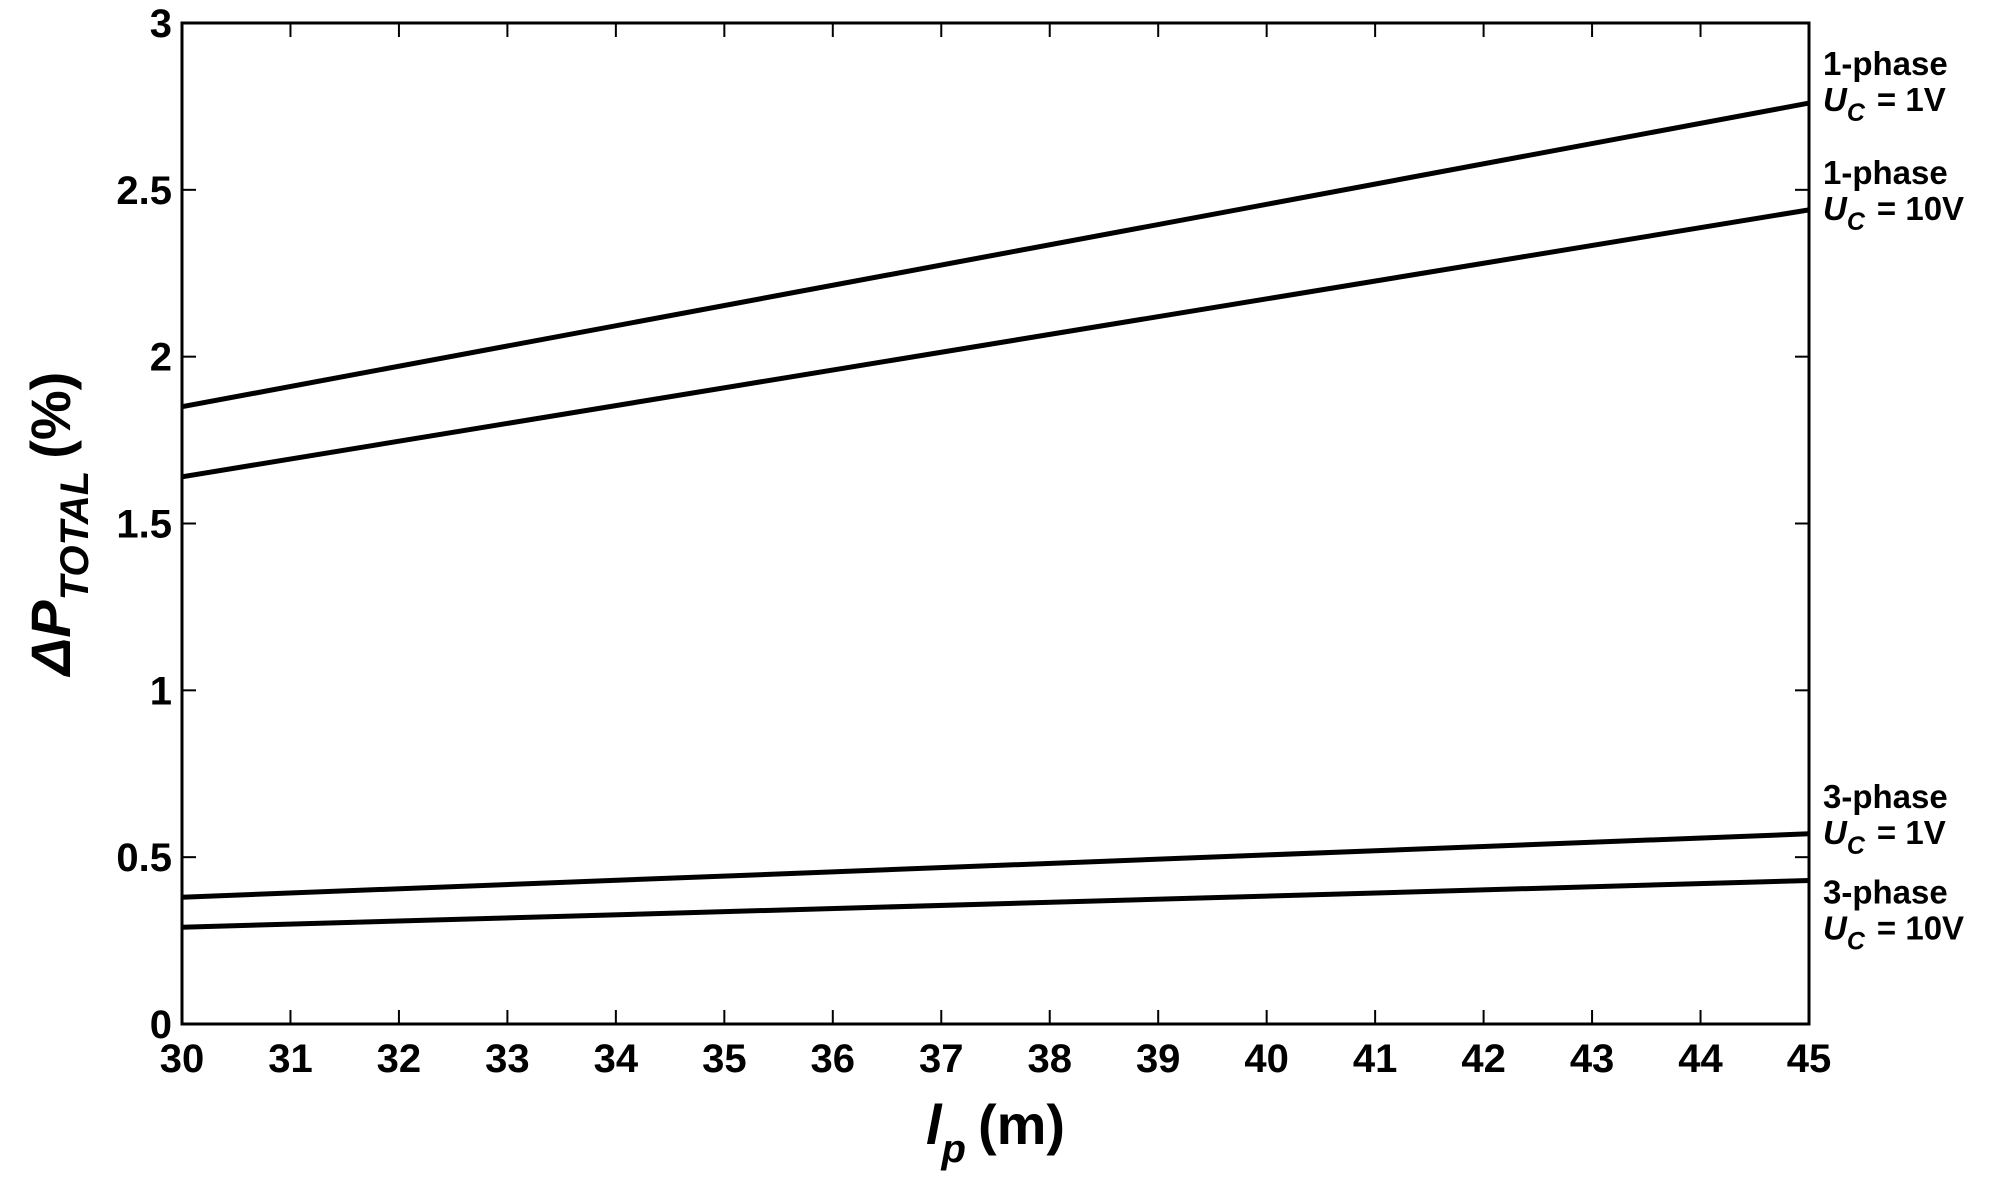 Image resolution: width=2007 pixels, height=1184 pixels. I want to click on x-tick-label: 44, so click(1700, 1059).